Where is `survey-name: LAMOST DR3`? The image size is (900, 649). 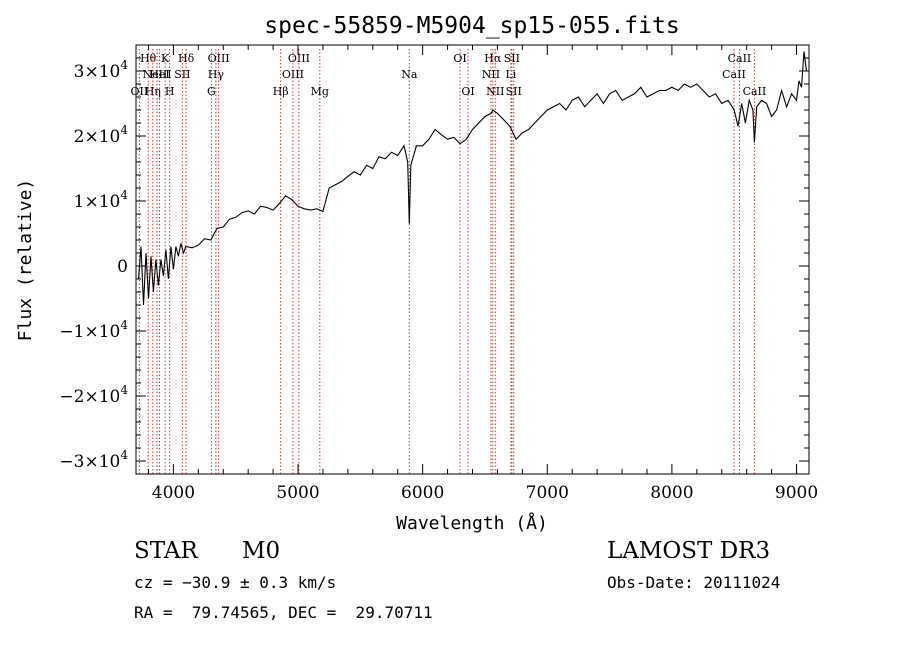
survey-name: LAMOST DR3 is located at coordinates (689, 551).